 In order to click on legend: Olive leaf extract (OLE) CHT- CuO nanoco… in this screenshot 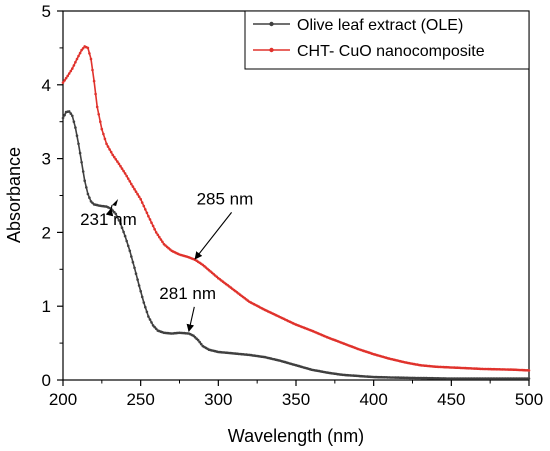, I will do `click(387, 40)`.